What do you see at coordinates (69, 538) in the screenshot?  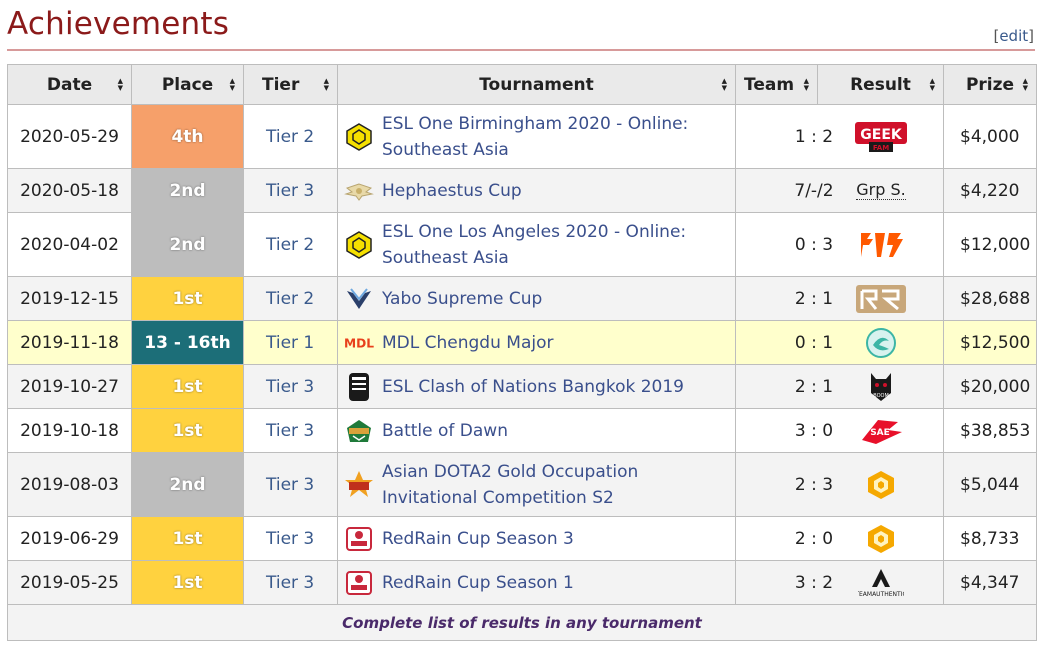 I see `date-cell: 2019-06-29` at bounding box center [69, 538].